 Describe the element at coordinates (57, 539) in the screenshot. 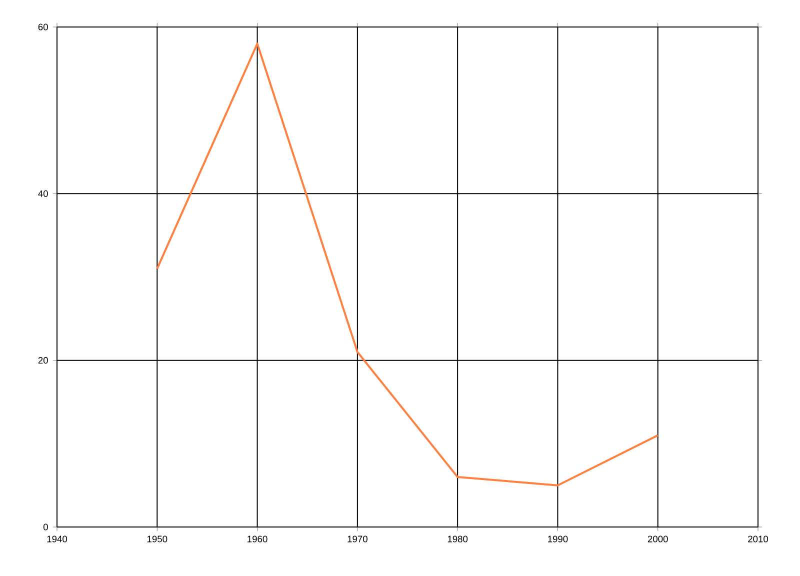

I see `x-tick-label: 1940` at that location.